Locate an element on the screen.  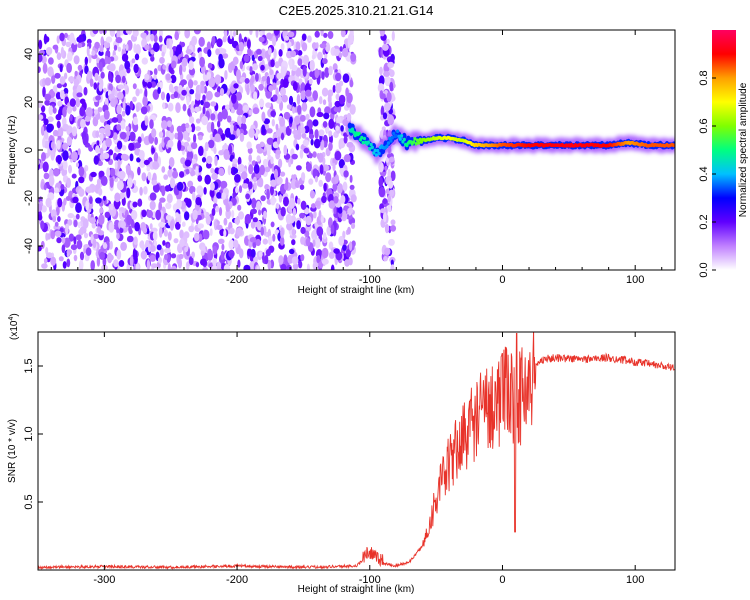
y-tick-label: 20 is located at coordinates (29, 102).